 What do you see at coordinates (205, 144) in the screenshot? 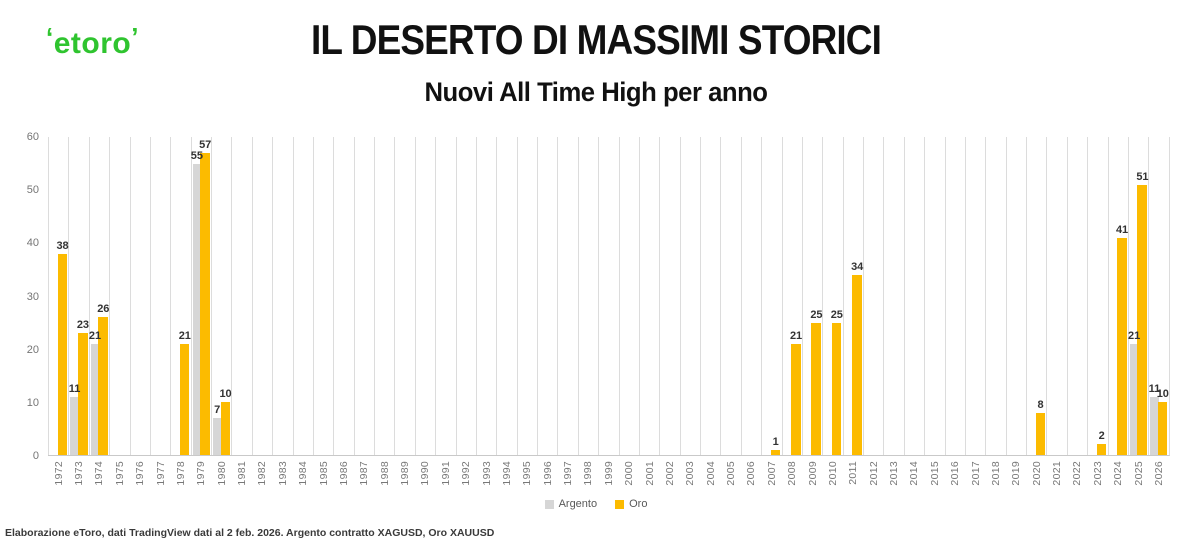
I see `oro-value-label: 57` at bounding box center [205, 144].